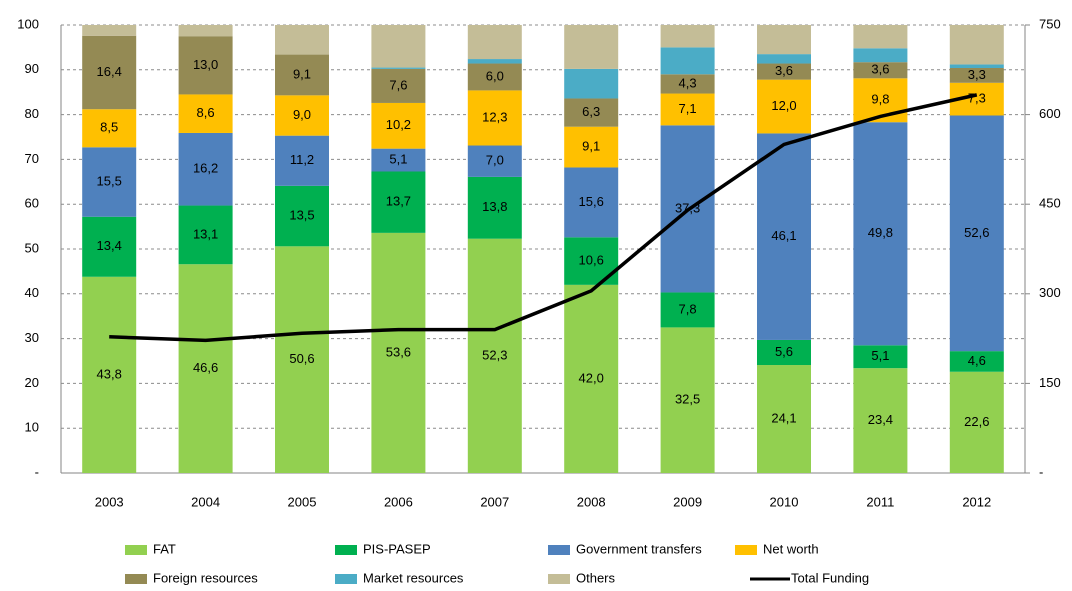 The width and height of the screenshot is (1072, 591). What do you see at coordinates (37, 471) in the screenshot?
I see `y-tick-label: -` at bounding box center [37, 471].